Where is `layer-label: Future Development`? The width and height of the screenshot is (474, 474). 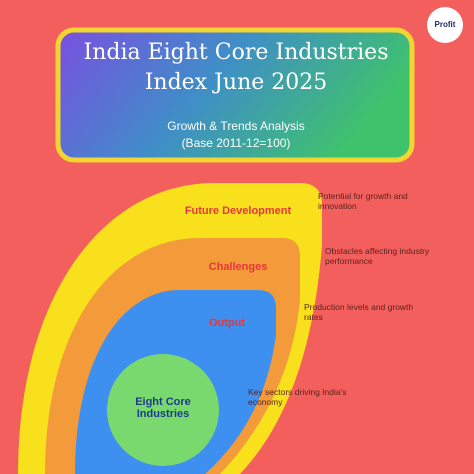
layer-label: Future Development is located at coordinates (238, 211).